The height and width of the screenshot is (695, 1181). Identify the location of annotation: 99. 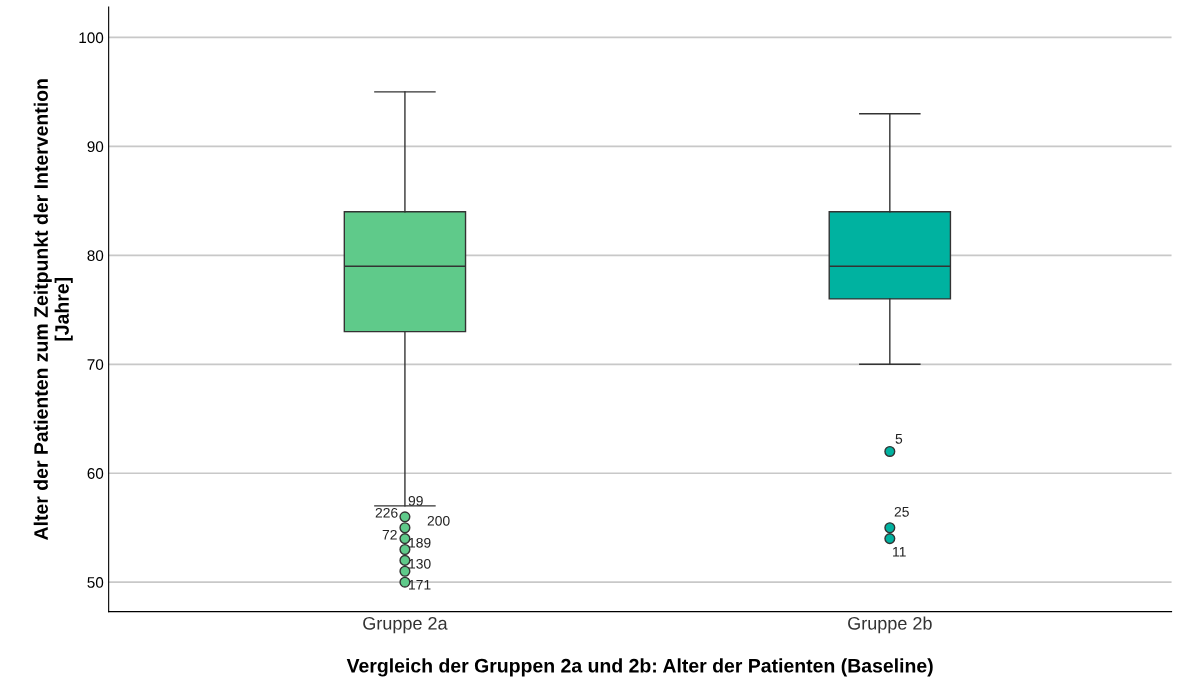
(415, 500).